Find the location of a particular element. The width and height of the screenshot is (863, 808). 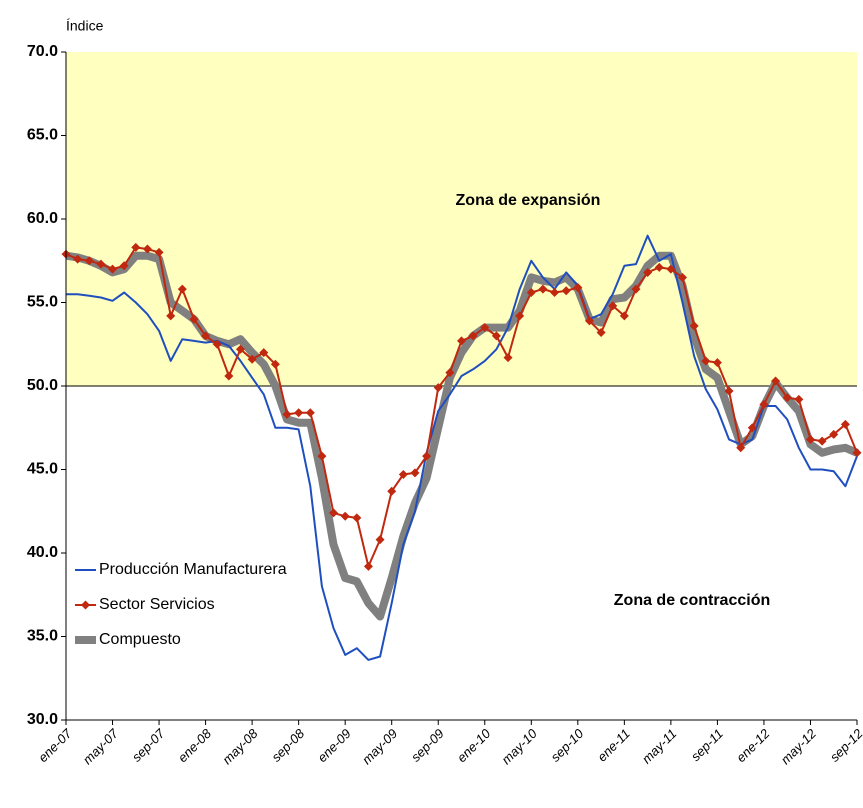

legend-label: Compuesto is located at coordinates (140, 639).